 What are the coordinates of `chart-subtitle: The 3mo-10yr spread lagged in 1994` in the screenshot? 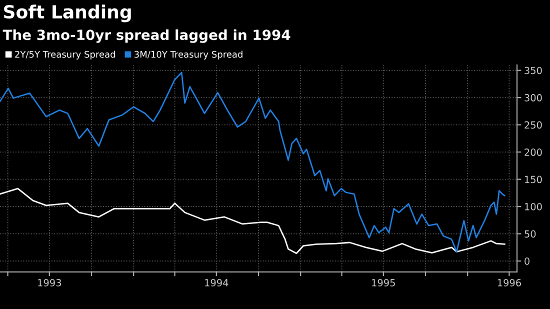 It's located at (146, 36).